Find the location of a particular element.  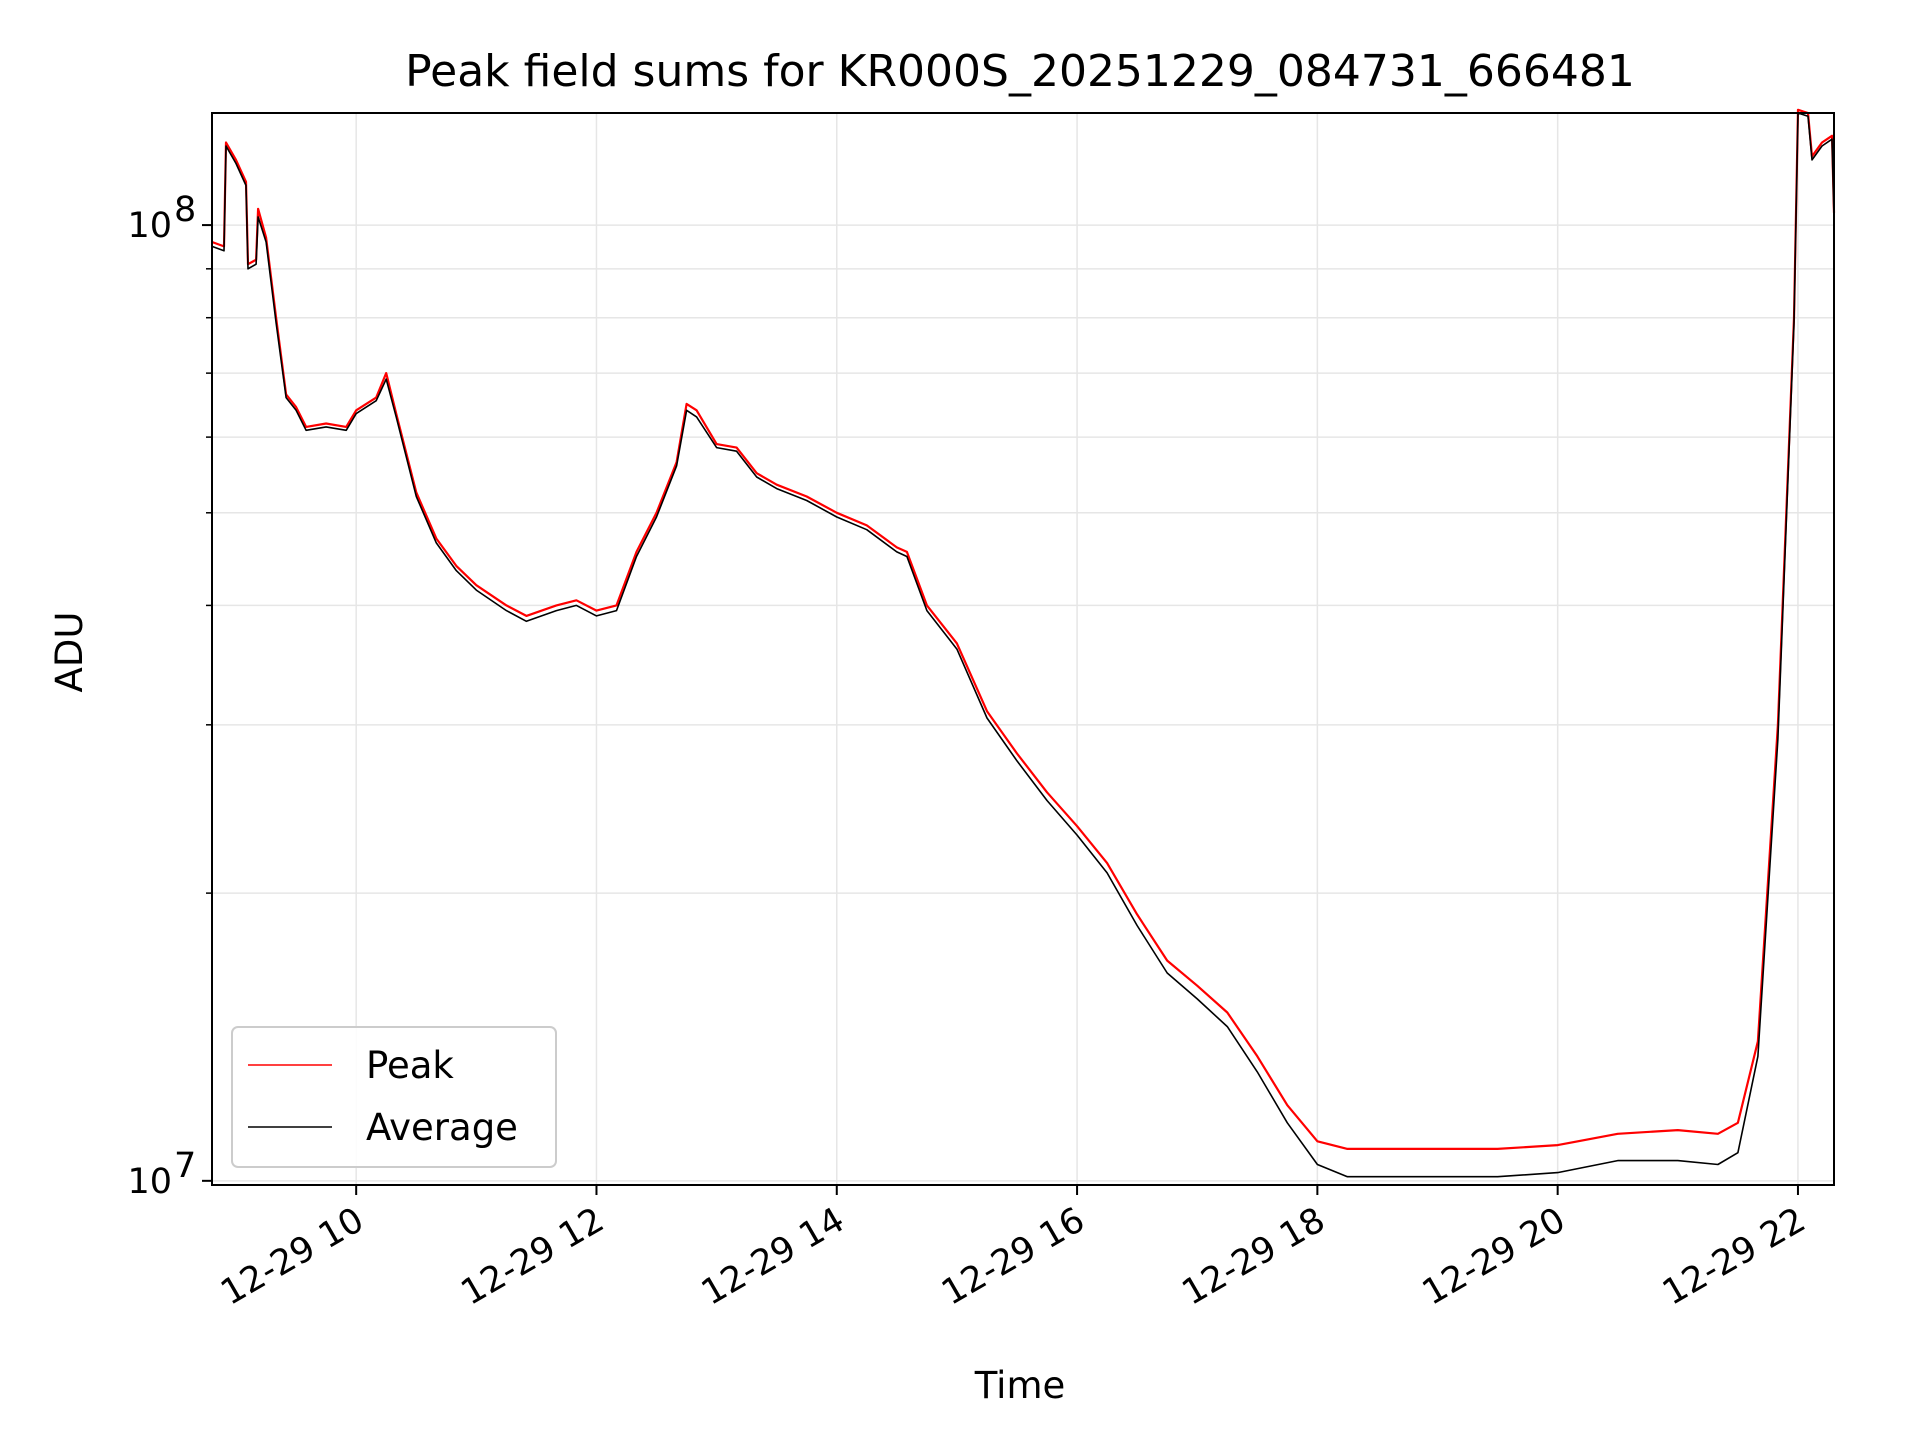

y-tick-label: 10 8 is located at coordinates (161, 218).